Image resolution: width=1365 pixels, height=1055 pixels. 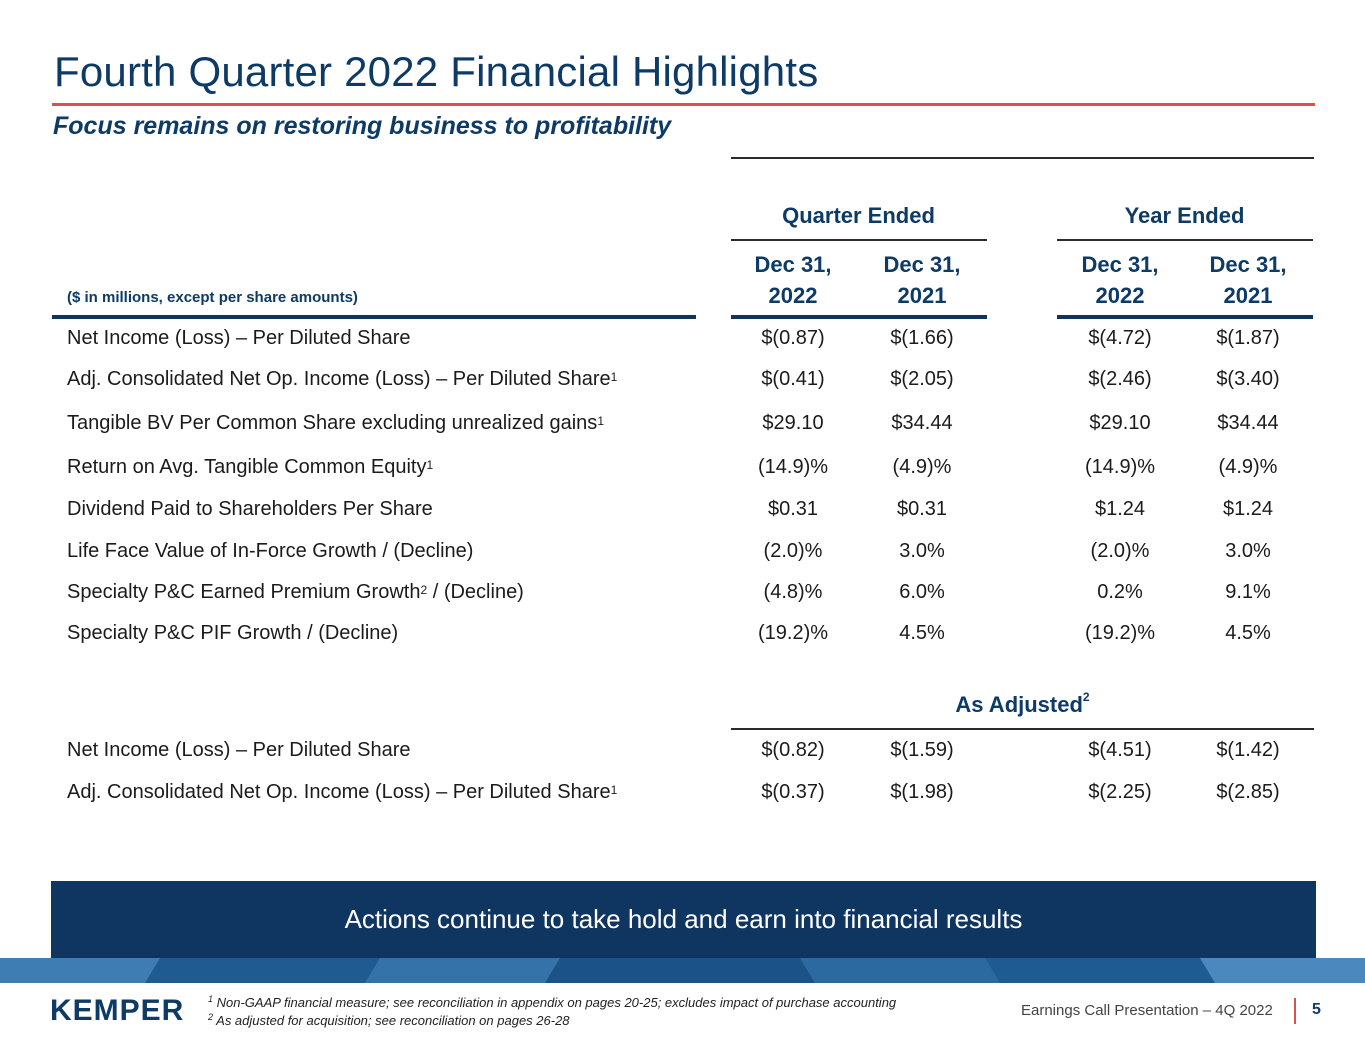 What do you see at coordinates (683, 104) in the screenshot?
I see `title-underline` at bounding box center [683, 104].